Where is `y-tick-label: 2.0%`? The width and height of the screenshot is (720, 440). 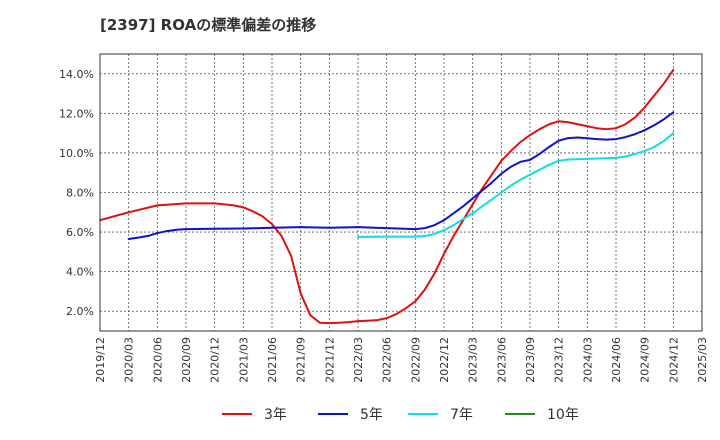
y-tick-label: 2.0% is located at coordinates (80, 311).